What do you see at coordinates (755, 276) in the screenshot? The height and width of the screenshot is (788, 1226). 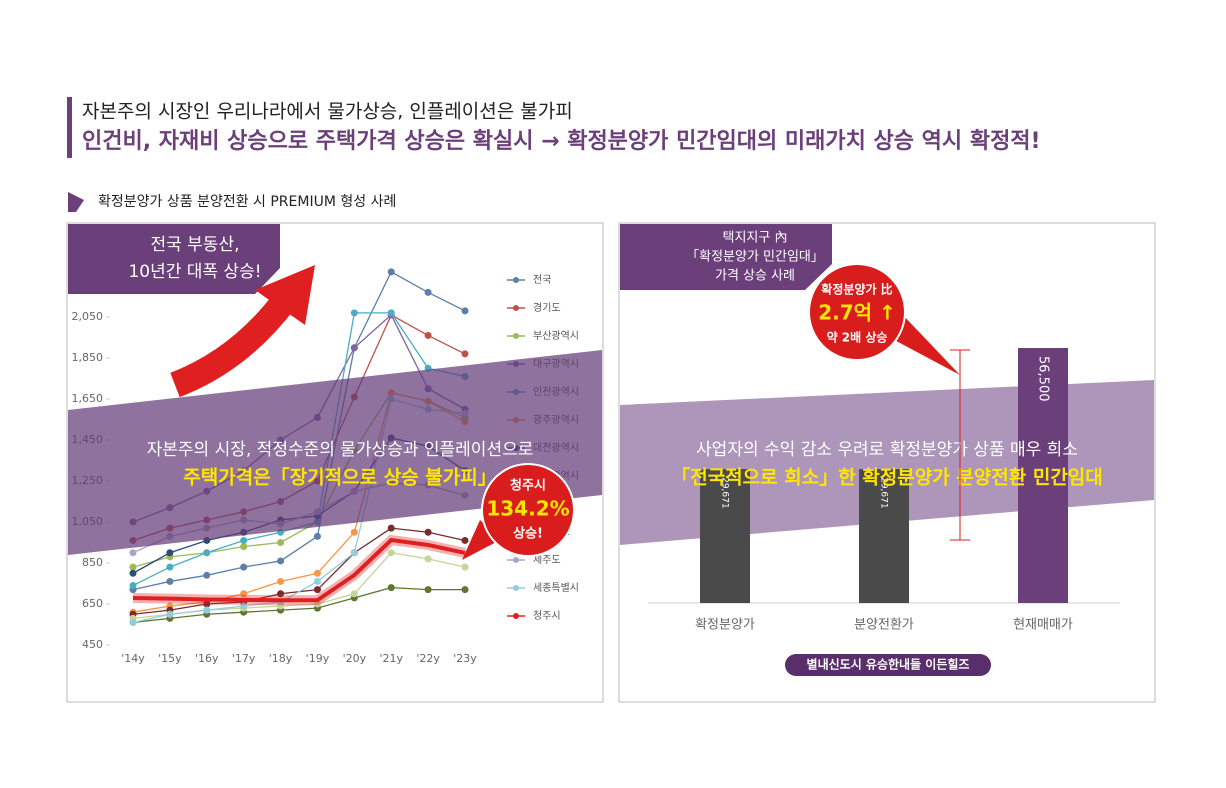 I see `annotation-text: 가격 상승 사례` at bounding box center [755, 276].